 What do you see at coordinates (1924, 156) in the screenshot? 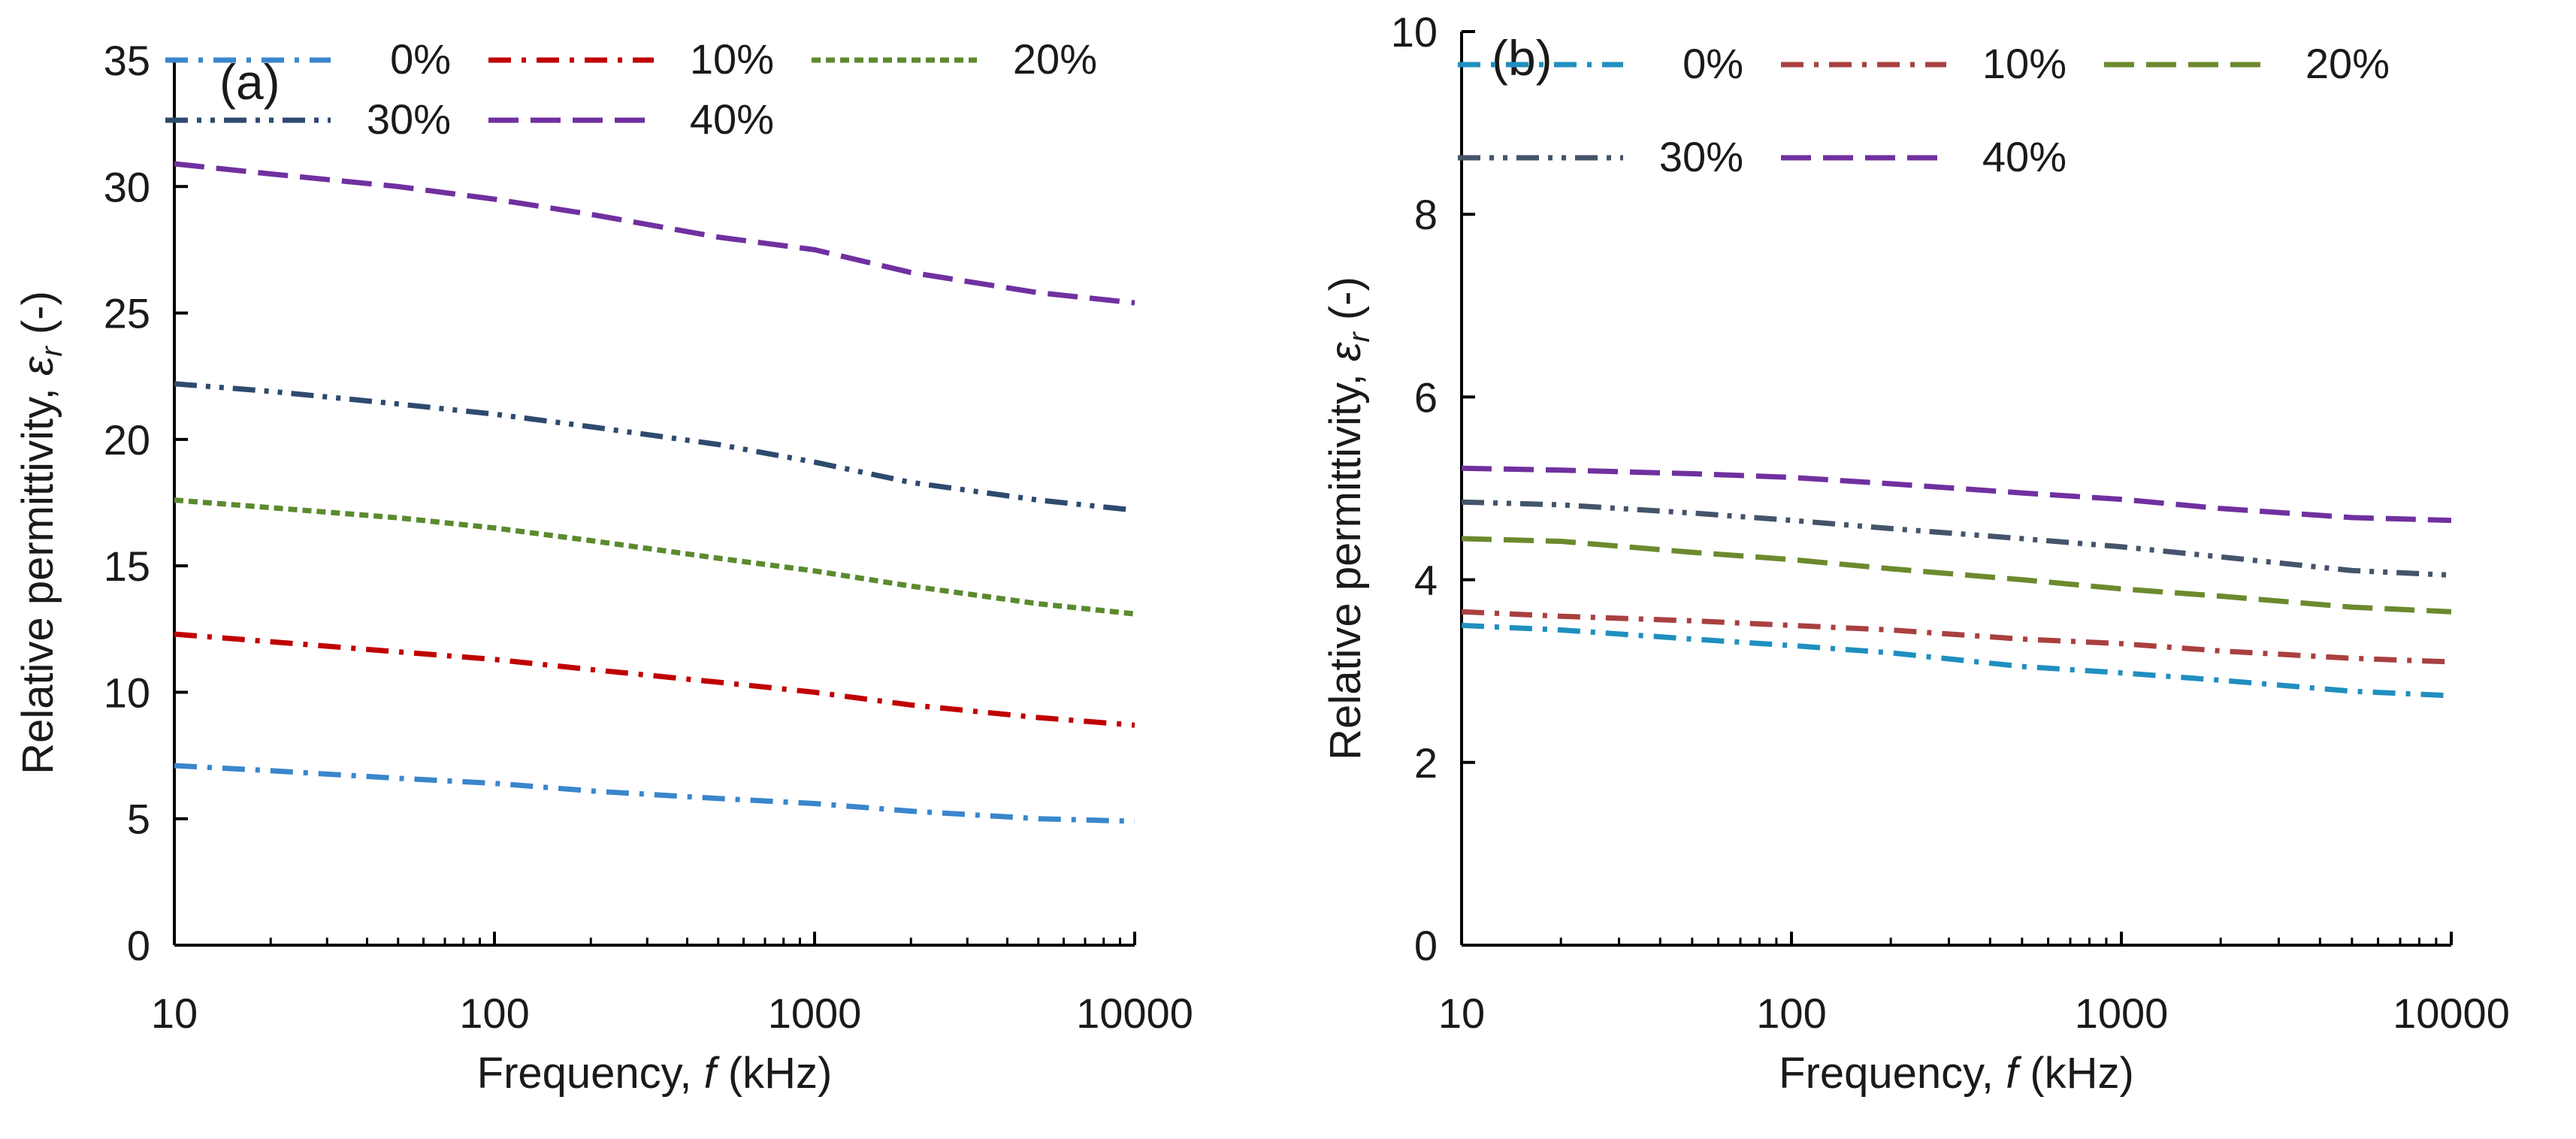
I see `legend-entry: 40%` at bounding box center [1924, 156].